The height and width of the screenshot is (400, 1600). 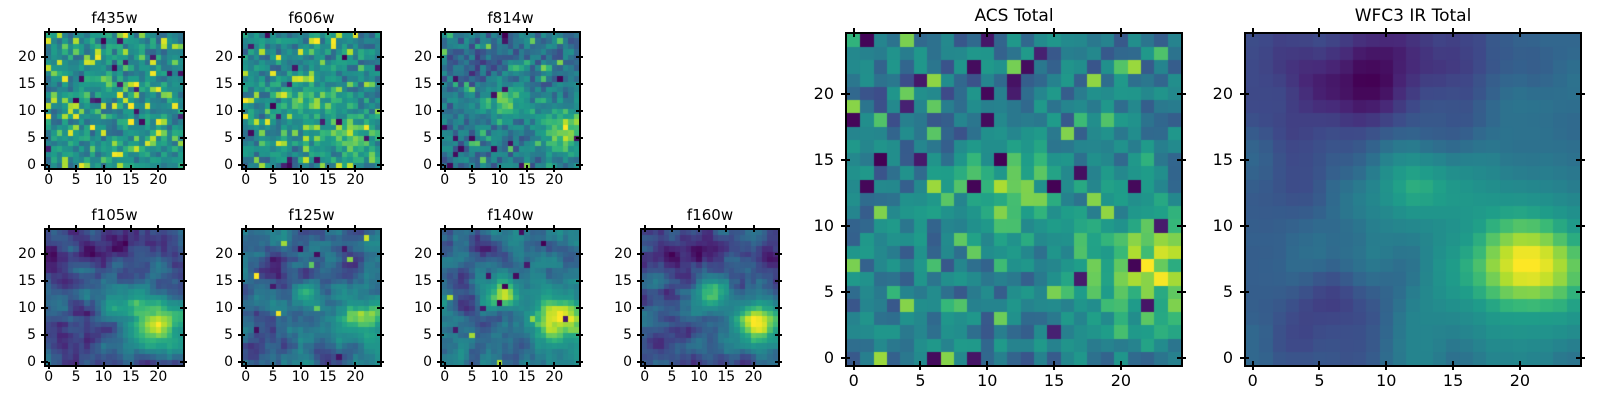 I want to click on y-tick-label: 5, so click(x=31, y=138).